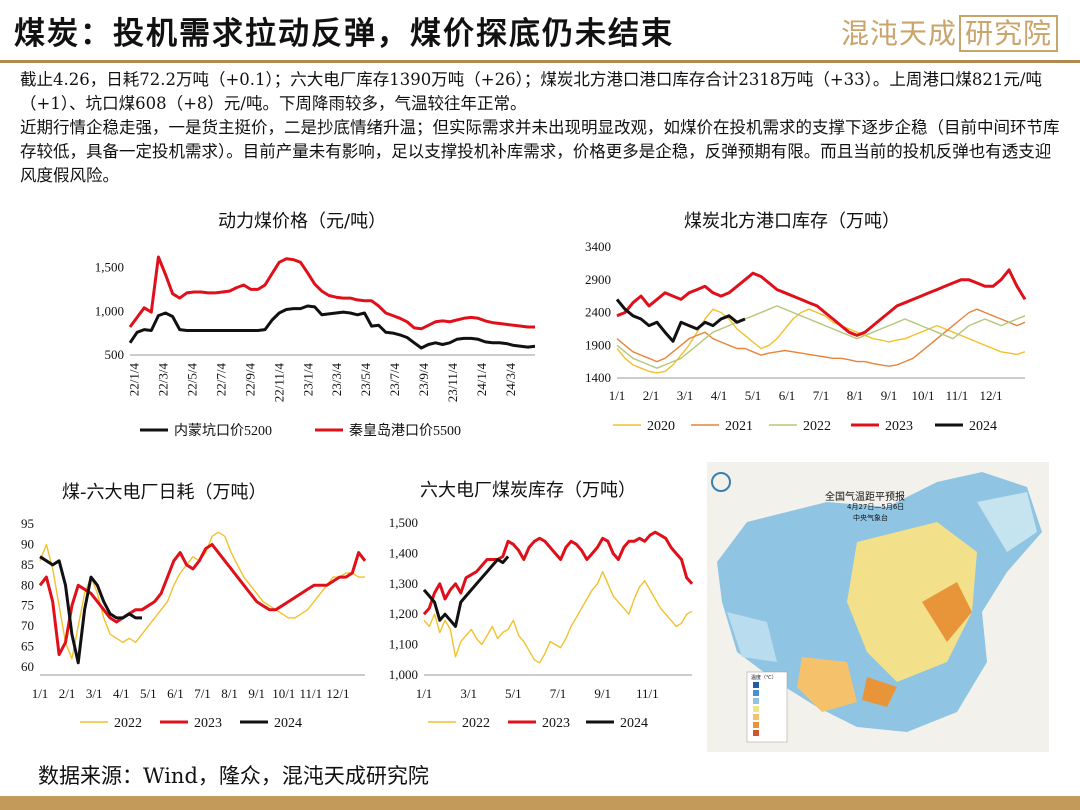 The height and width of the screenshot is (810, 1080). I want to click on series-line-秦皇岛港口价5500, so click(331, 293).